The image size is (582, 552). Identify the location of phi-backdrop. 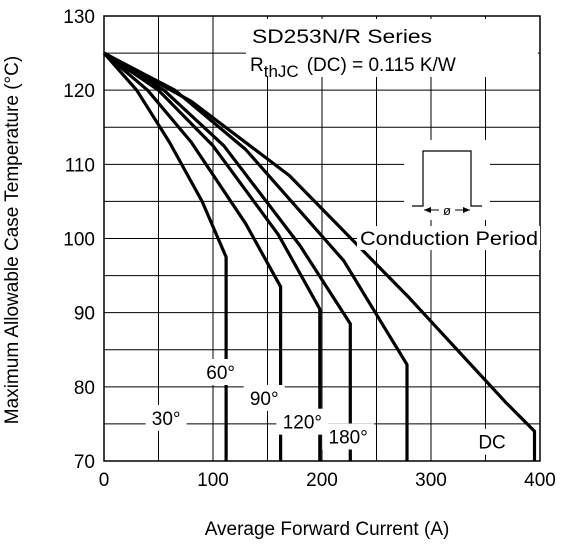
(447, 209).